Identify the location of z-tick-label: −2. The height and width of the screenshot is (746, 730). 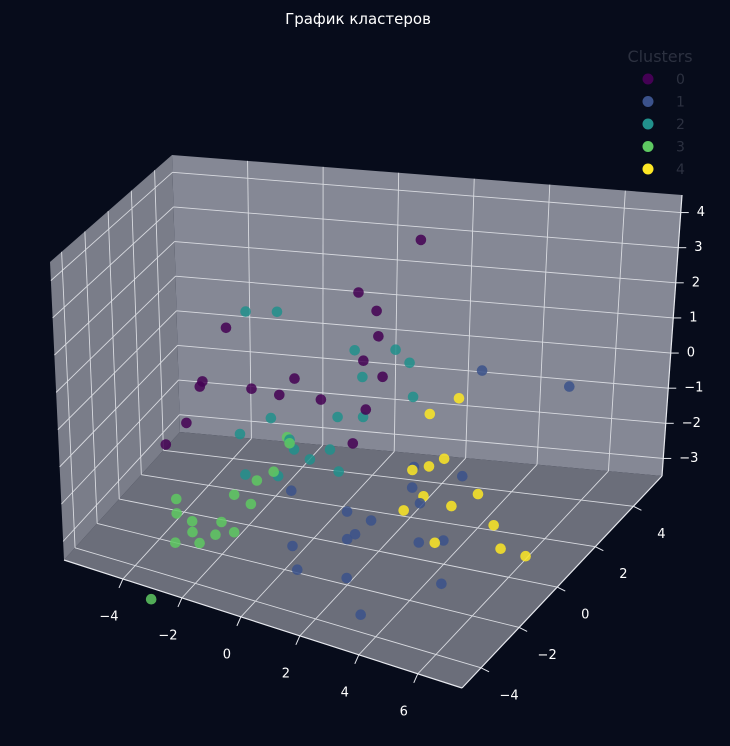
(691, 423).